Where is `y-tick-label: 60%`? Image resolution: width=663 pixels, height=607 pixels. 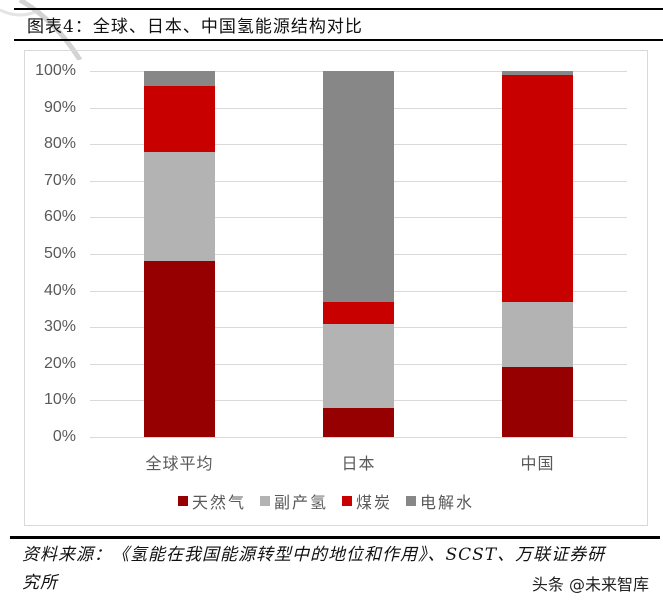 y-tick-label: 60% is located at coordinates (59, 217).